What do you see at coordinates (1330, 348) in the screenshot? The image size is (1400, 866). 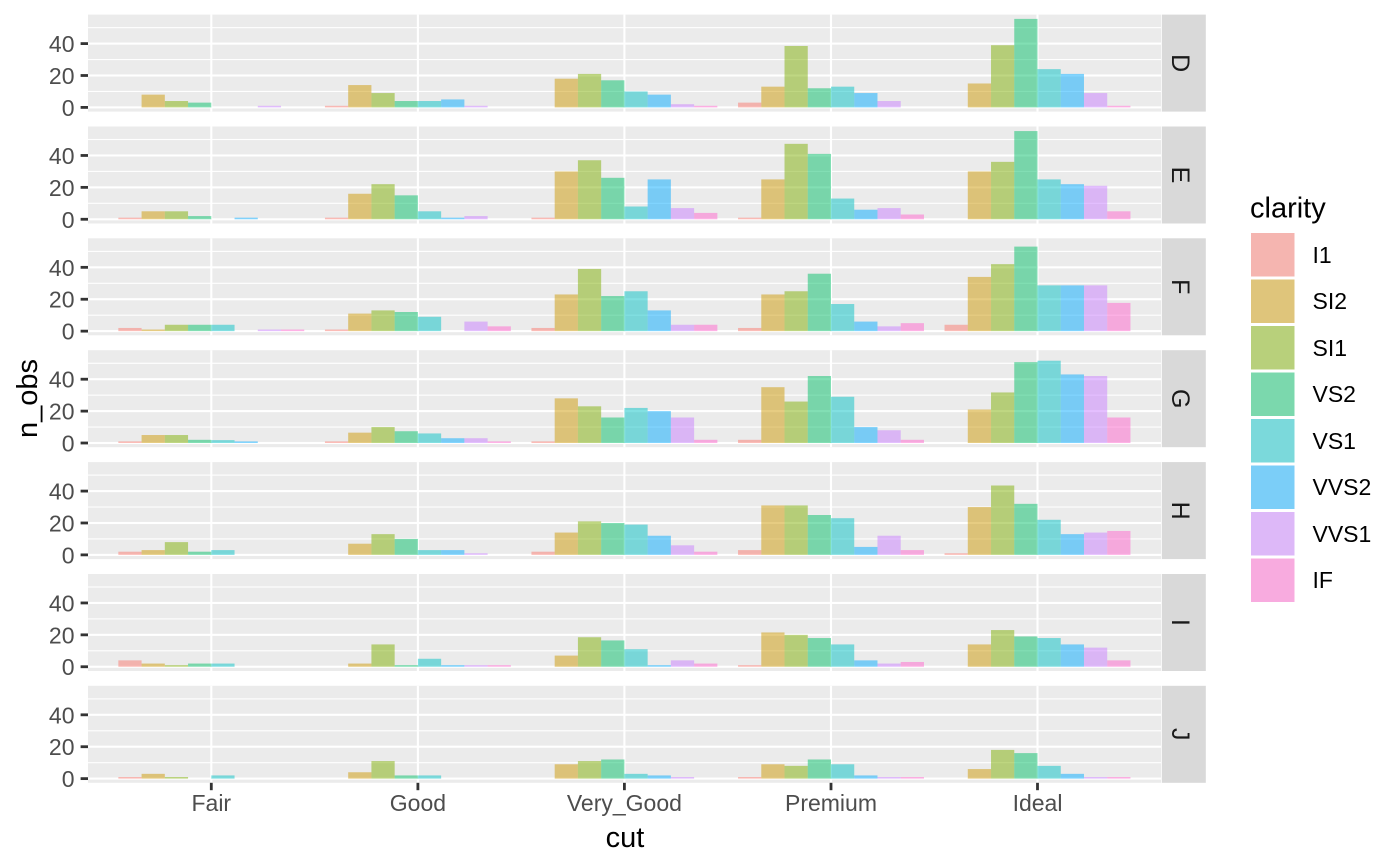 I see `svg-text: SI1` at bounding box center [1330, 348].